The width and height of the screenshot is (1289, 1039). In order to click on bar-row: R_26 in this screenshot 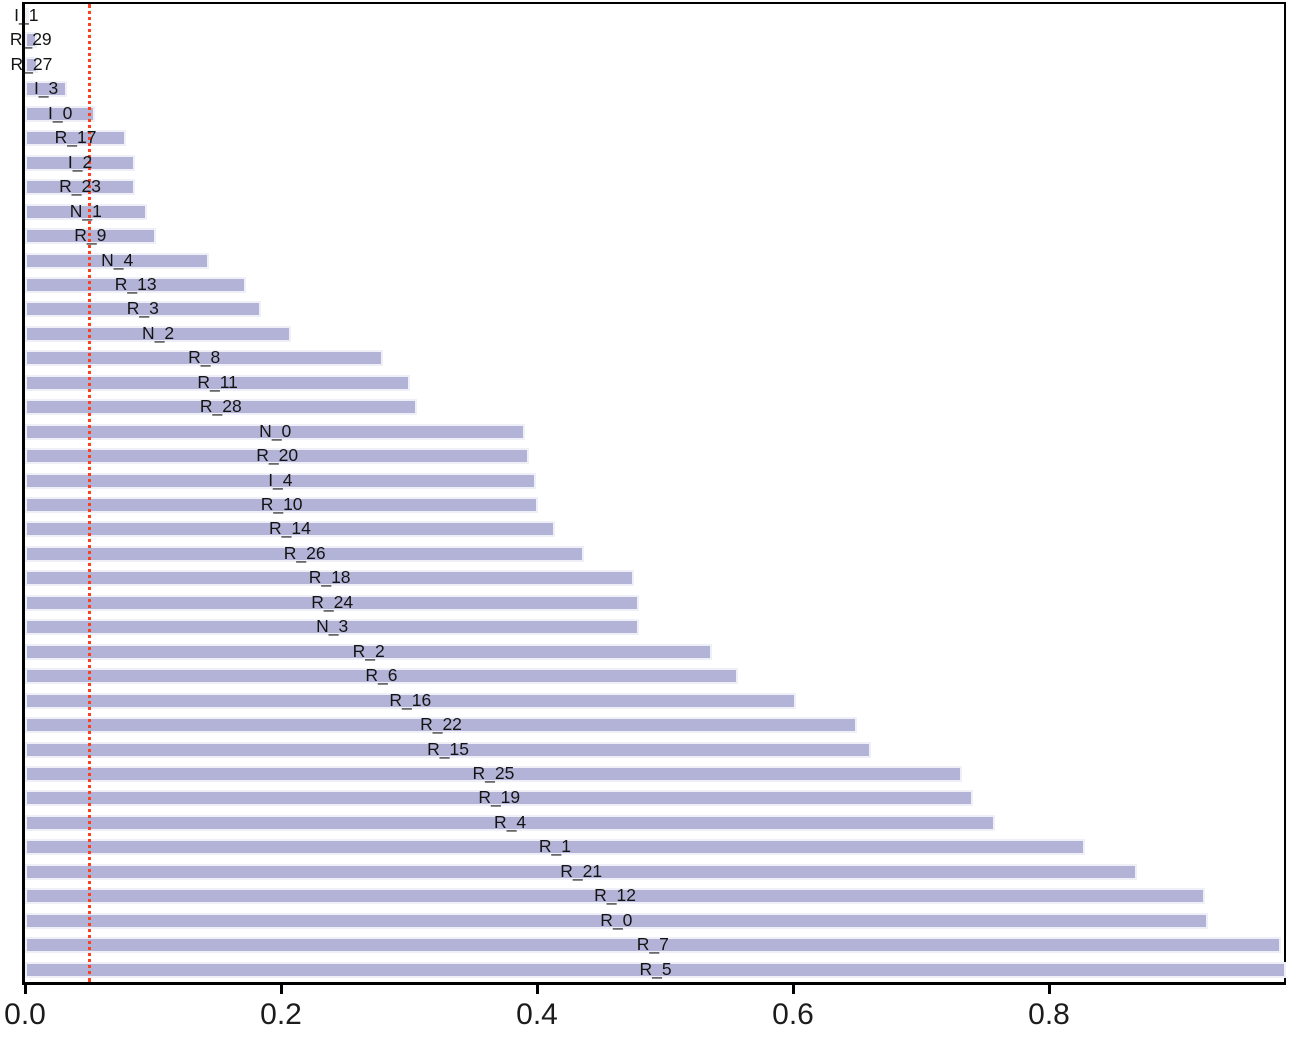, I will do `click(654, 554)`.